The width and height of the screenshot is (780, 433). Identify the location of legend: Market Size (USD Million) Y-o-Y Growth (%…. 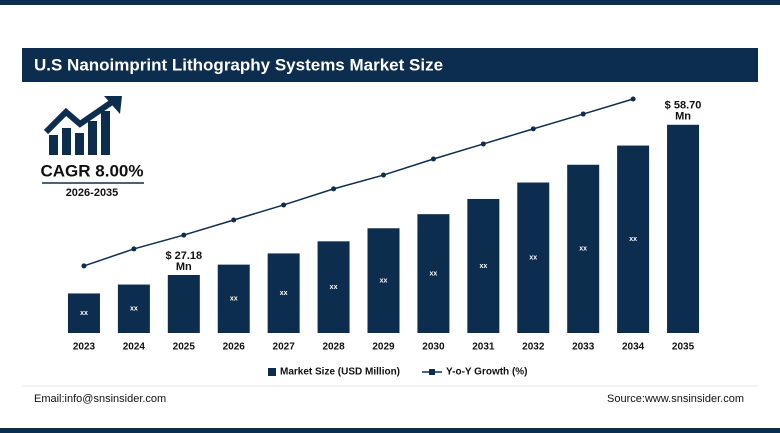
(398, 372).